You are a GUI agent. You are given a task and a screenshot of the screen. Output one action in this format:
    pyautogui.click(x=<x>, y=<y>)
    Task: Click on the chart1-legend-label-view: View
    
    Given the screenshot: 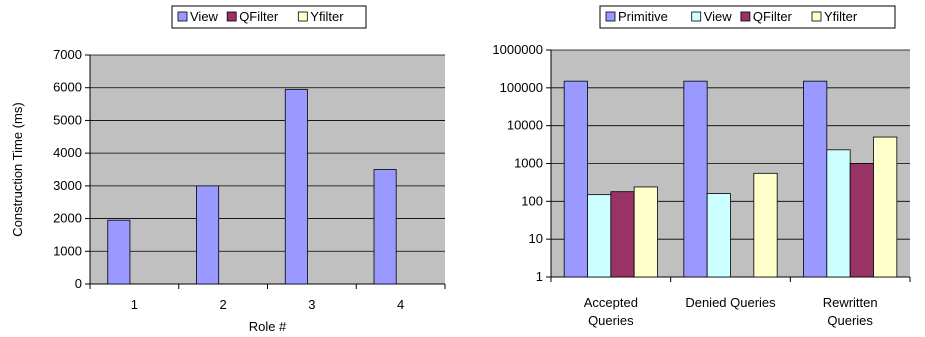 What is the action you would take?
    pyautogui.click(x=204, y=16)
    